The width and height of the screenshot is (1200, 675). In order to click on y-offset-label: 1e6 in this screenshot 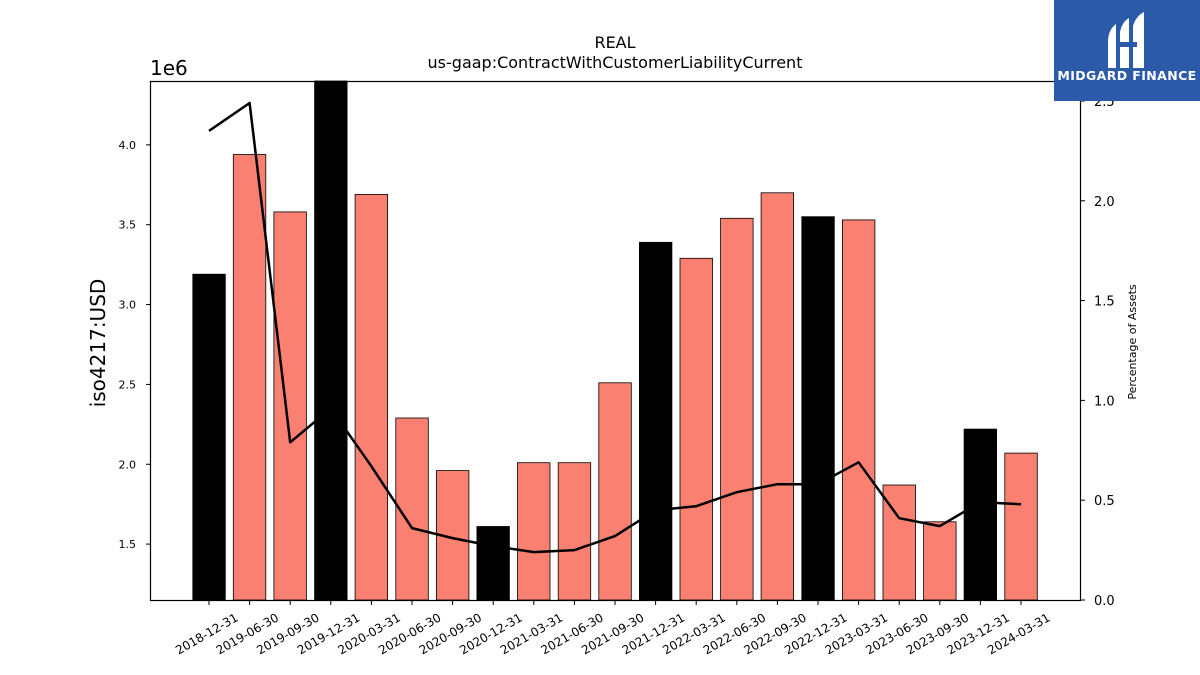, I will do `click(169, 68)`.